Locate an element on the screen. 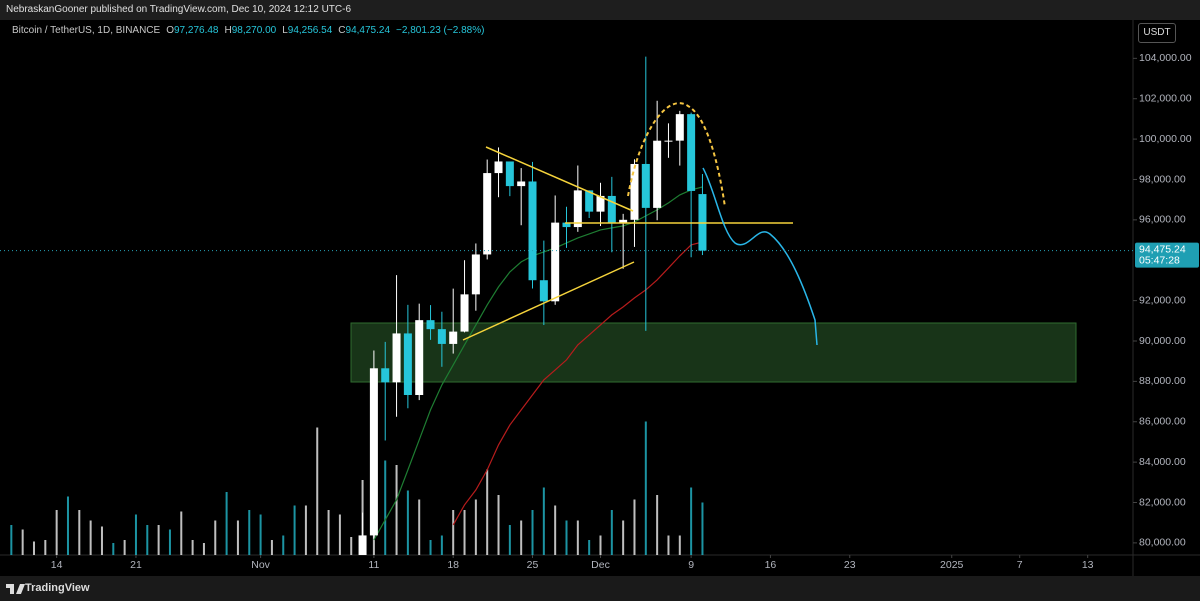  legend-value: 94,256.54 is located at coordinates (310, 30).